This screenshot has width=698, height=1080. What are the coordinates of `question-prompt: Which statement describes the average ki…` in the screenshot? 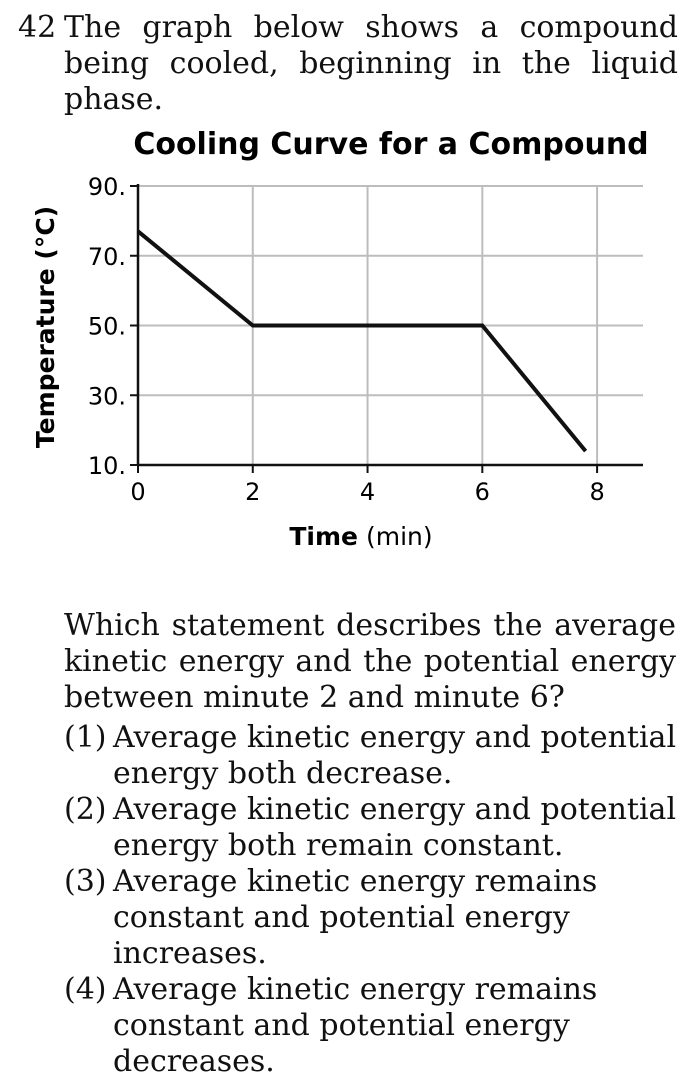 It's located at (370, 661).